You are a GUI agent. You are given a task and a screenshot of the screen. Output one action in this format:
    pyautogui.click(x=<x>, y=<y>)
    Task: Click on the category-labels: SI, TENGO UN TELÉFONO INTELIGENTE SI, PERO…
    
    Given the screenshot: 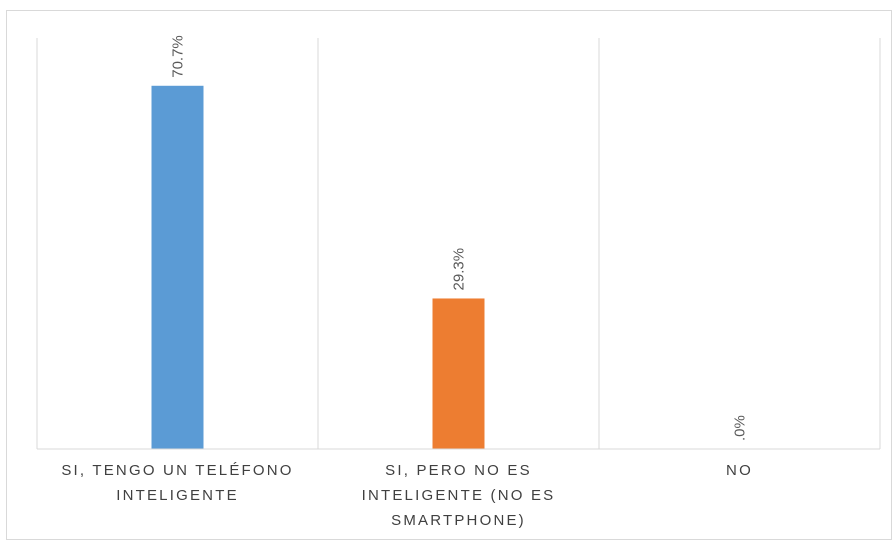 What is the action you would take?
    pyautogui.click(x=407, y=495)
    